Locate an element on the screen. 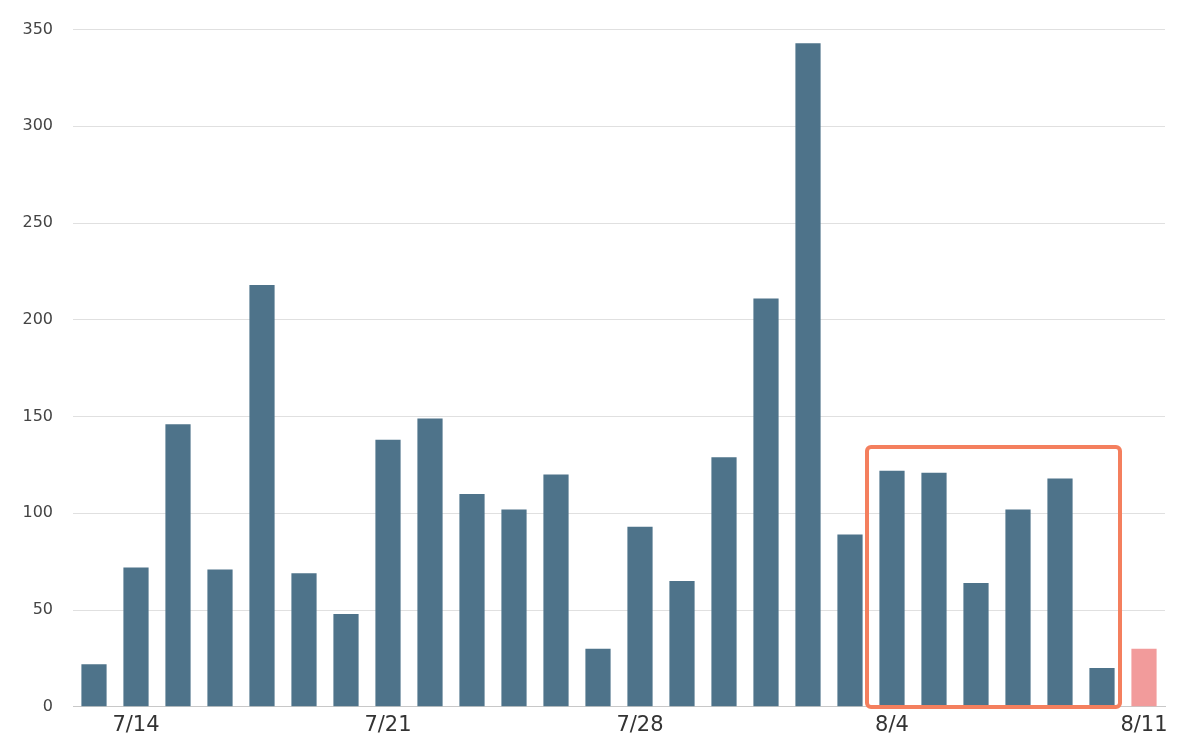 The image size is (1200, 744). y-tick-label: 350 is located at coordinates (37, 28).